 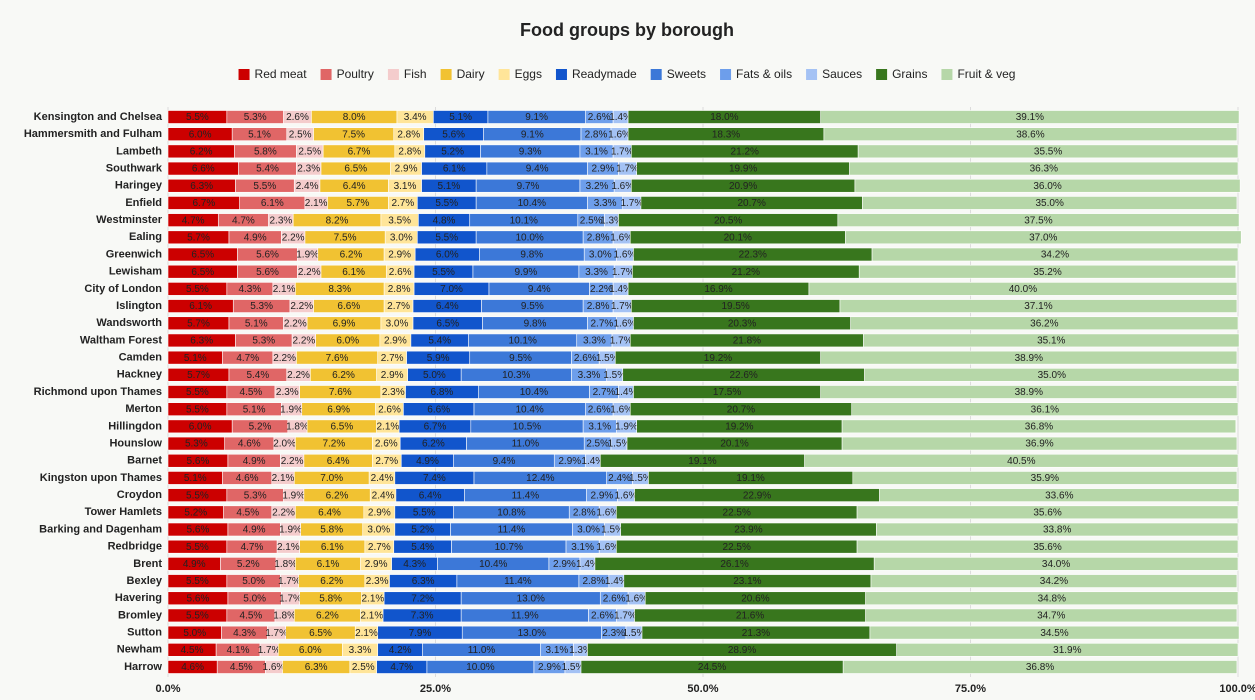 I want to click on value-label: 23.1%, so click(x=747, y=581).